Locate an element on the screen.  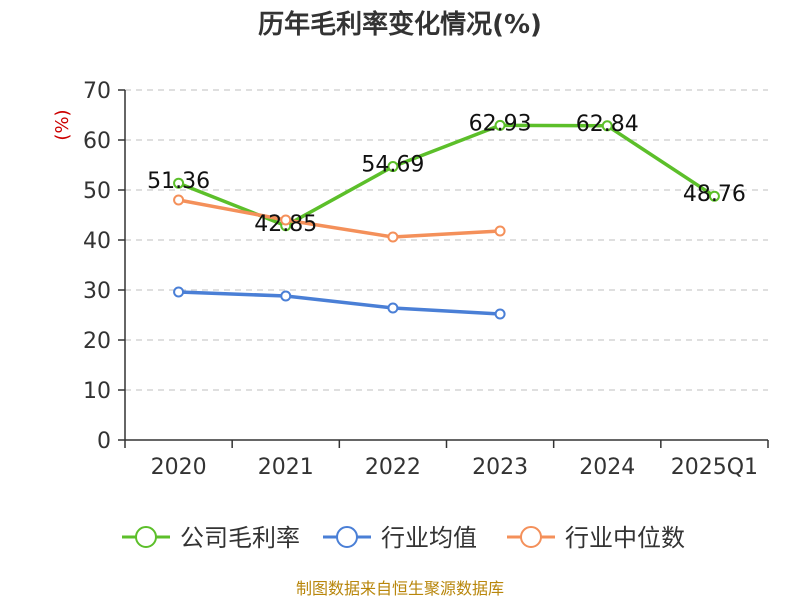
y-tick-label-30: 30 is located at coordinates (97, 291).